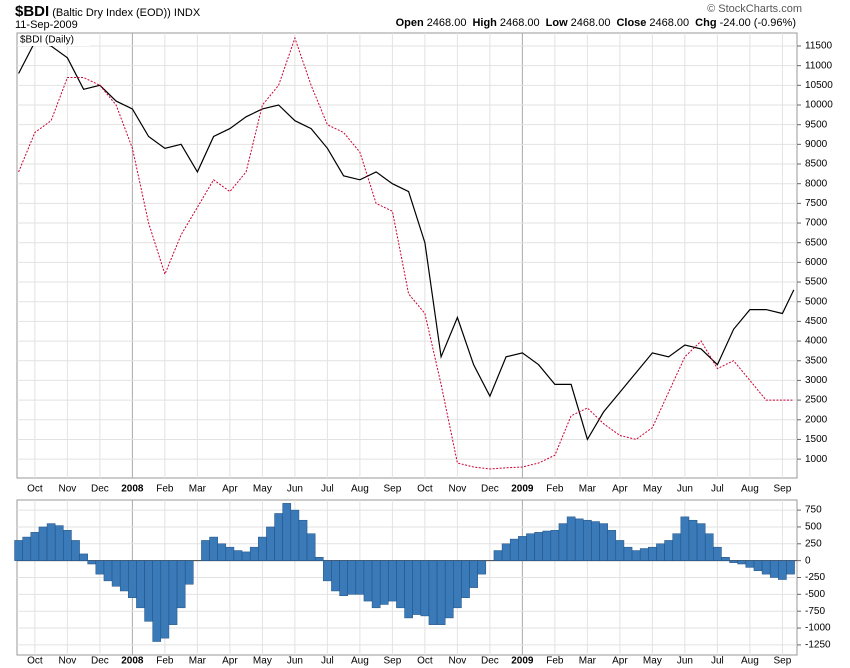 The image size is (850, 668). Describe the element at coordinates (230, 489) in the screenshot. I see `x-tick-label: Apr` at that location.